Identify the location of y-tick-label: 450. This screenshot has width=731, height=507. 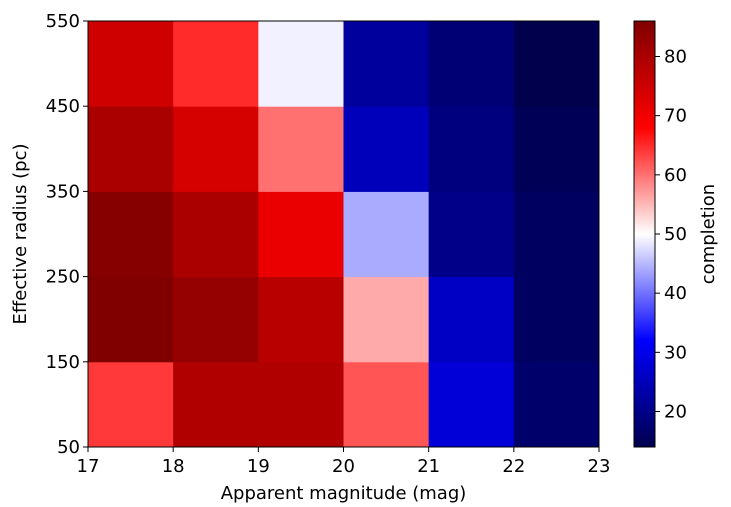
(63, 106).